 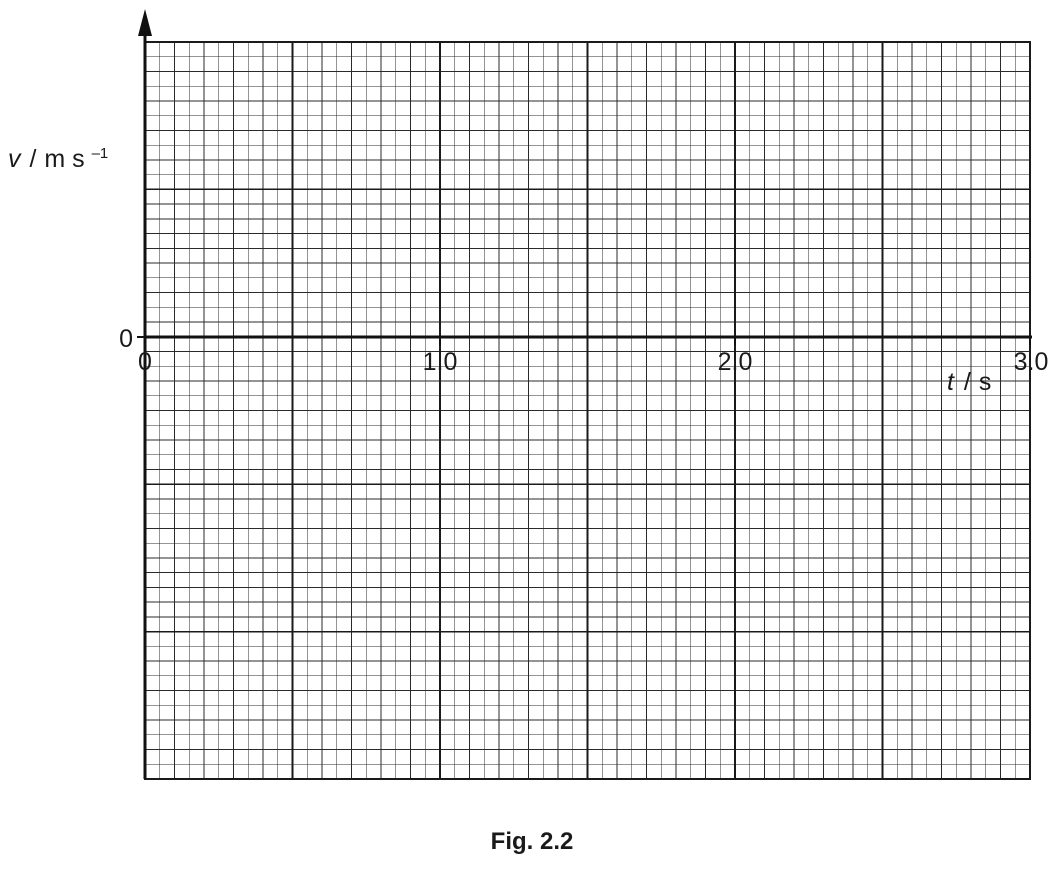 I want to click on x-axis-variable: t, so click(x=951, y=382).